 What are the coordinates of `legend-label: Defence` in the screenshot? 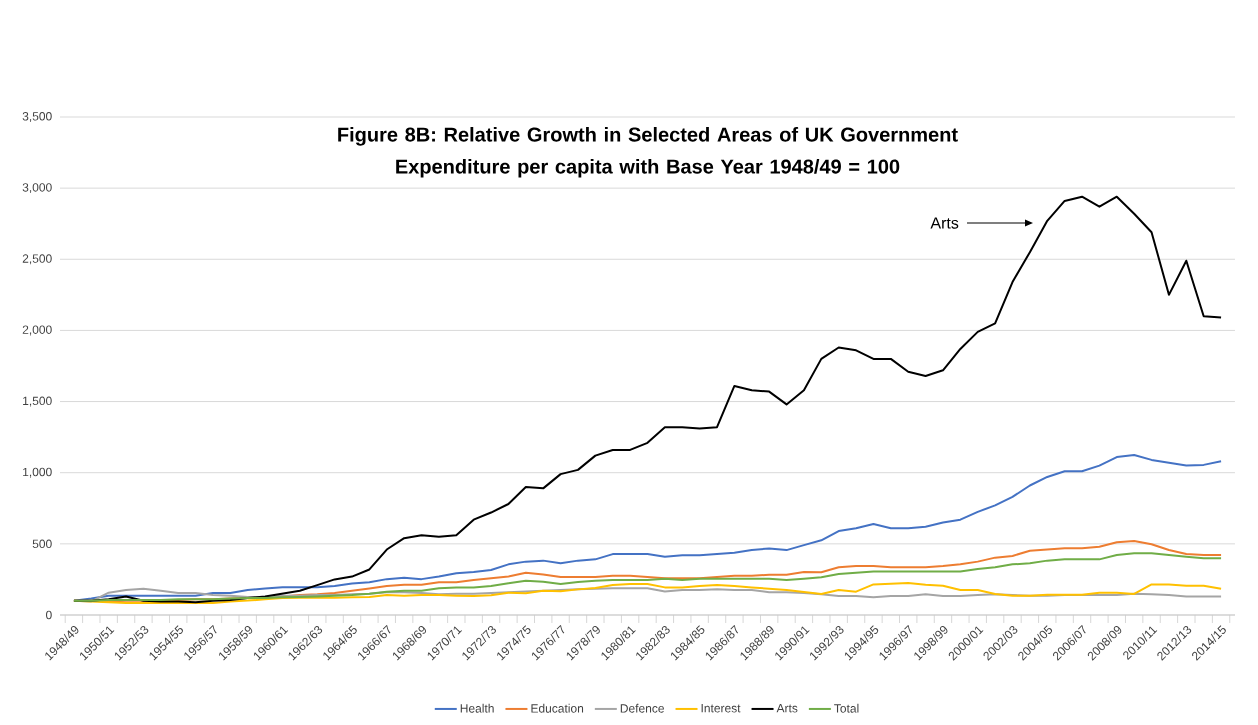 It's located at (642, 708).